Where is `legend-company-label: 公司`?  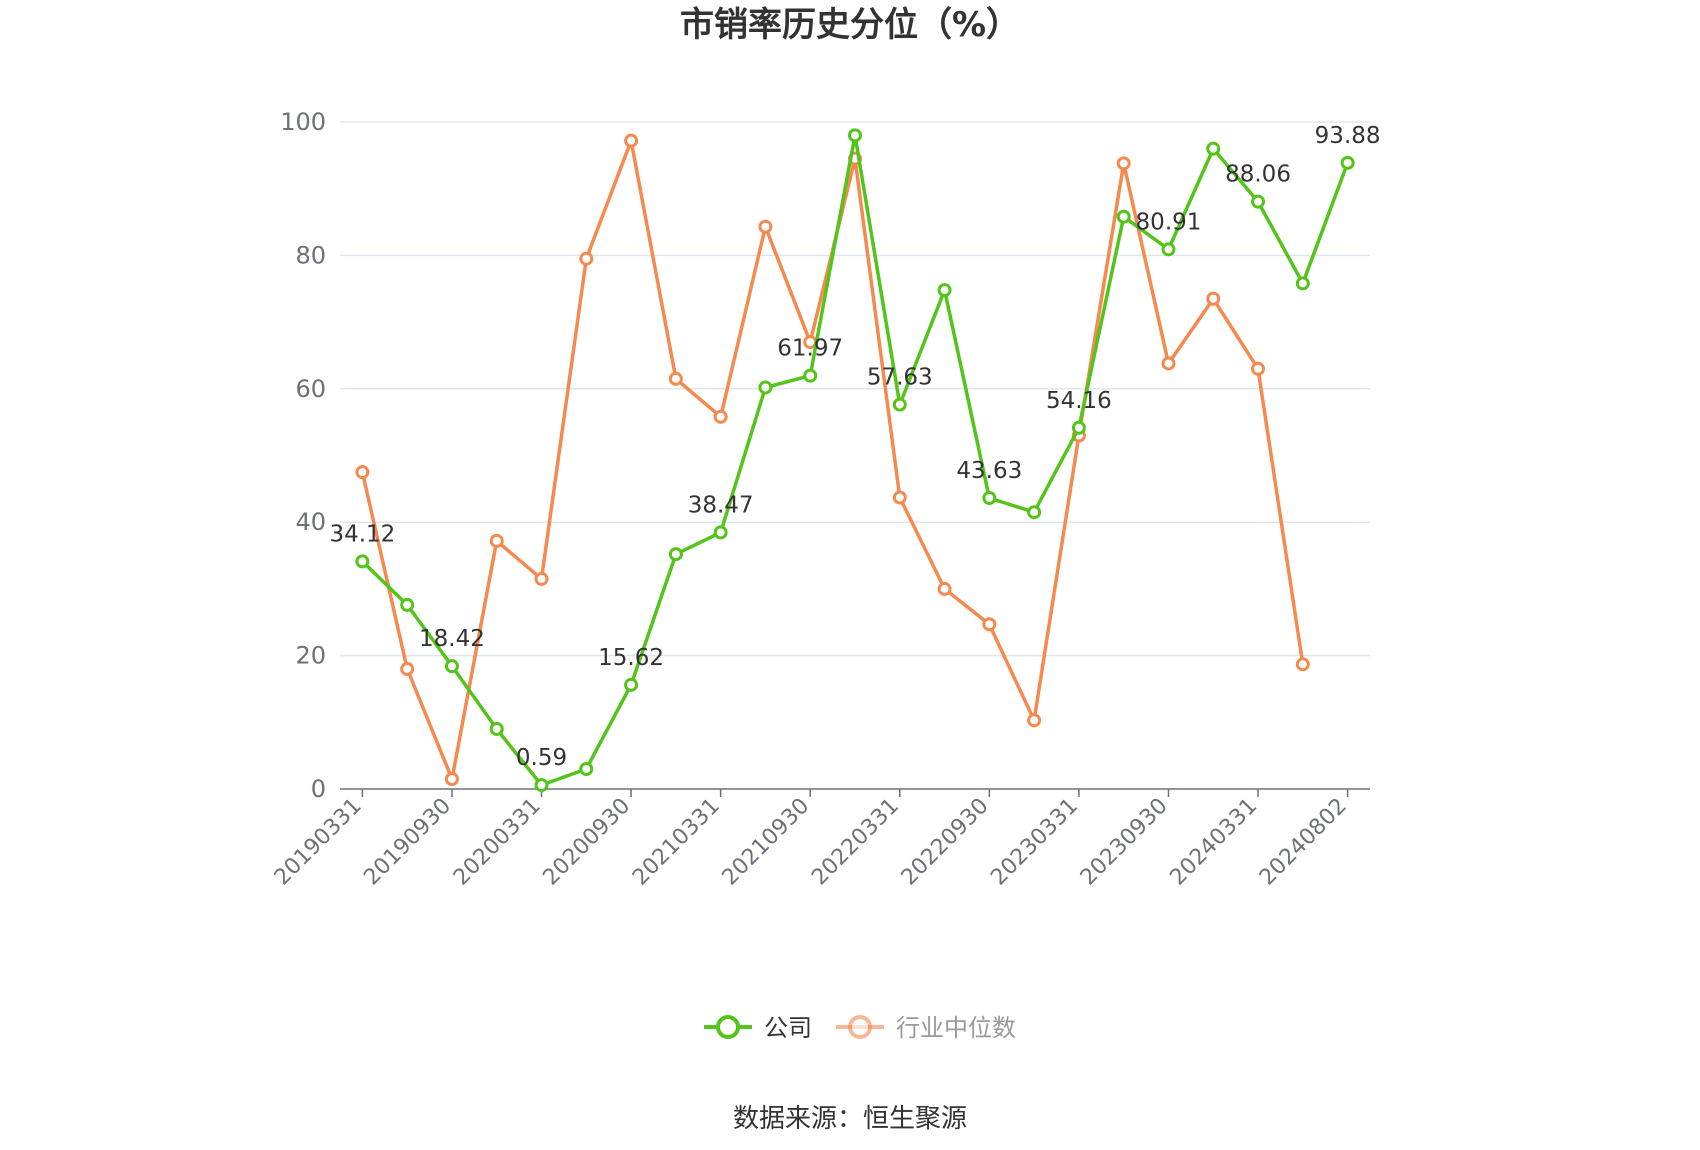
legend-company-label: 公司 is located at coordinates (788, 1028).